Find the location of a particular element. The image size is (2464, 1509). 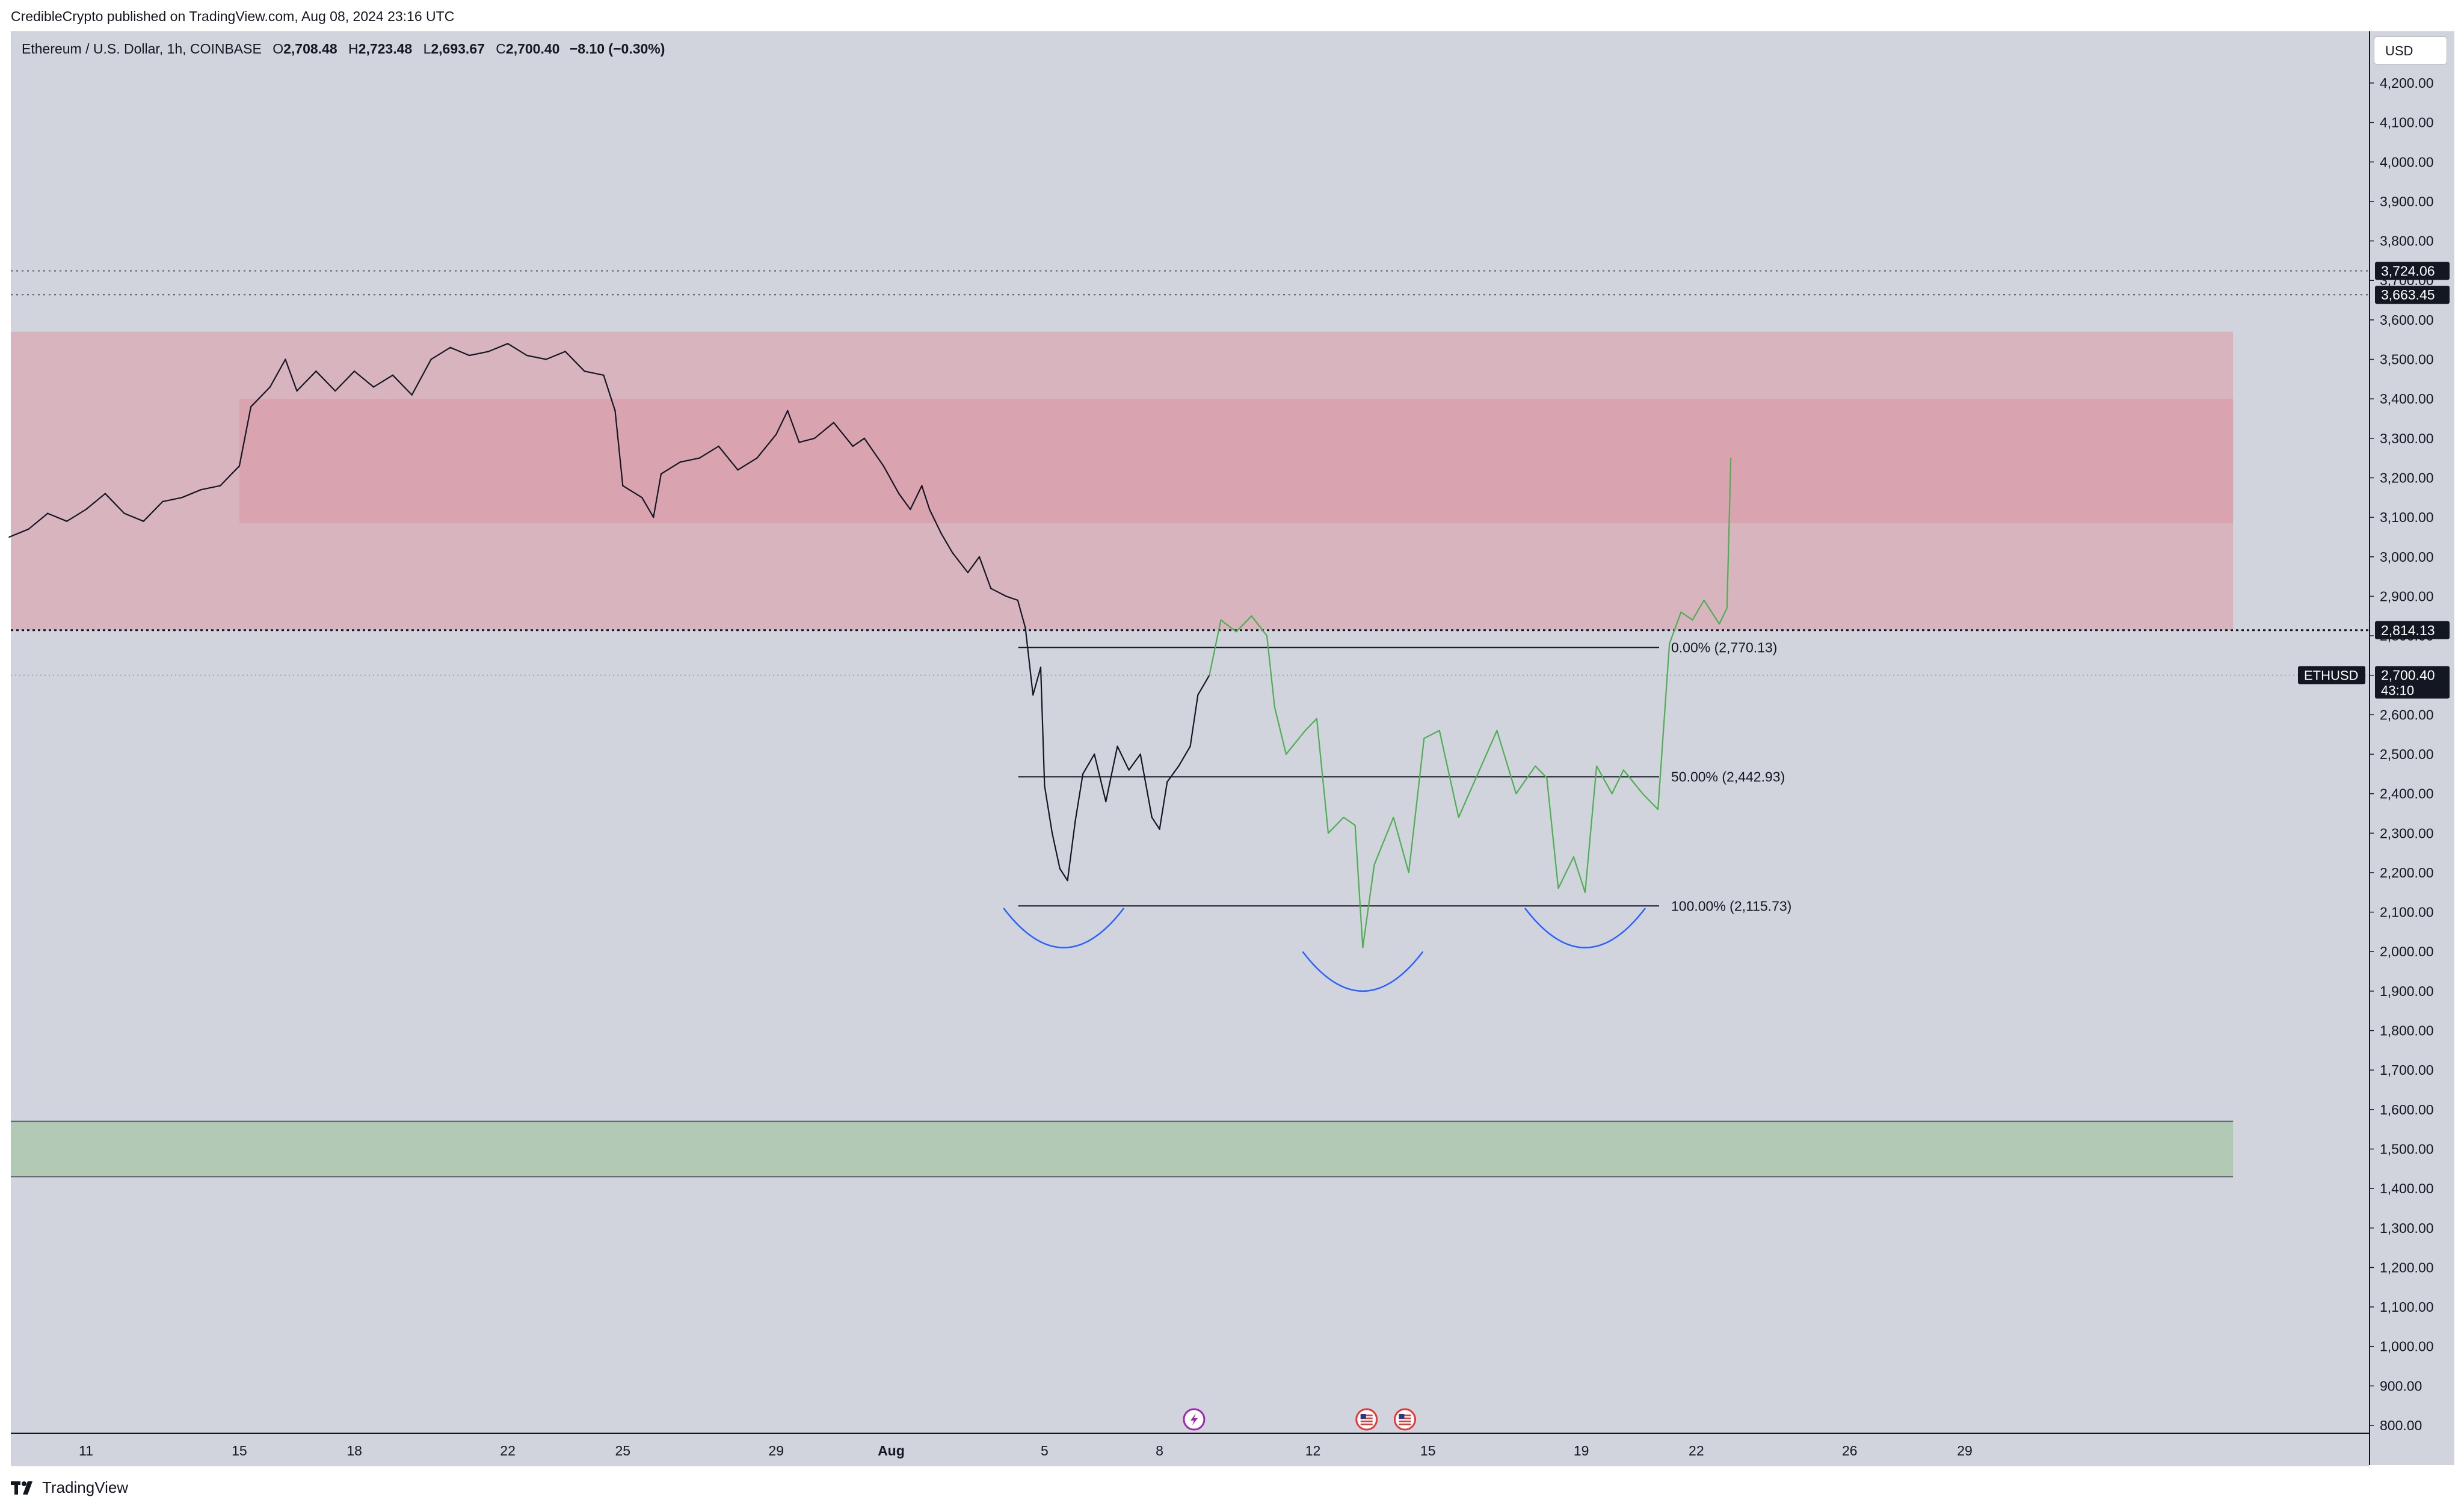

price-tick-label: 4,200.00 is located at coordinates (2407, 83).